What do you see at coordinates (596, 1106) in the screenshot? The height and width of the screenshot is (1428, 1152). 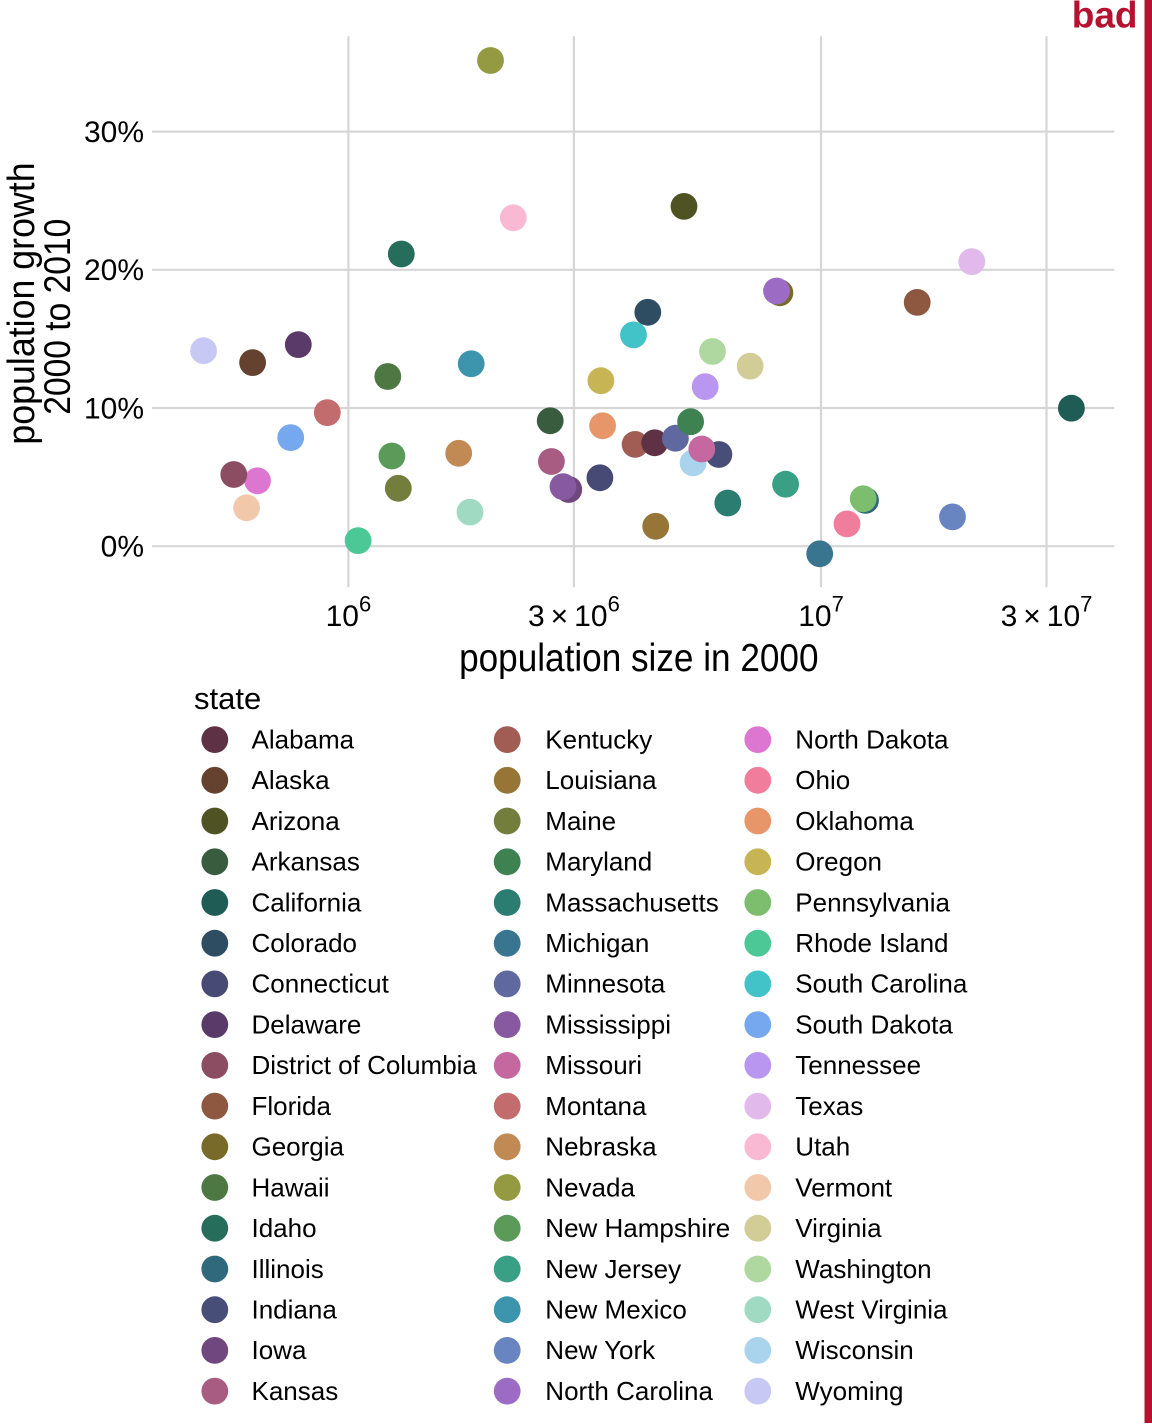 I see `svg-text: Montana` at bounding box center [596, 1106].